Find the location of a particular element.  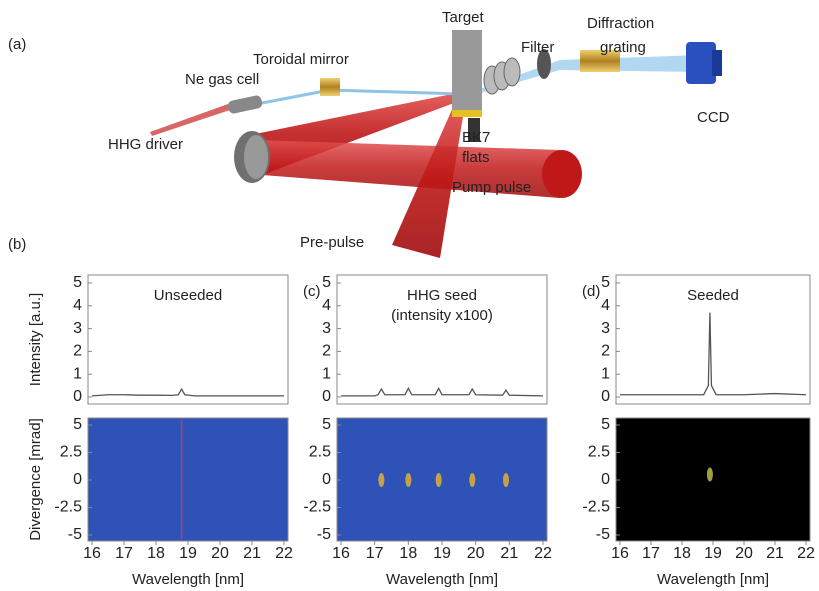

label: flats is located at coordinates (476, 157).